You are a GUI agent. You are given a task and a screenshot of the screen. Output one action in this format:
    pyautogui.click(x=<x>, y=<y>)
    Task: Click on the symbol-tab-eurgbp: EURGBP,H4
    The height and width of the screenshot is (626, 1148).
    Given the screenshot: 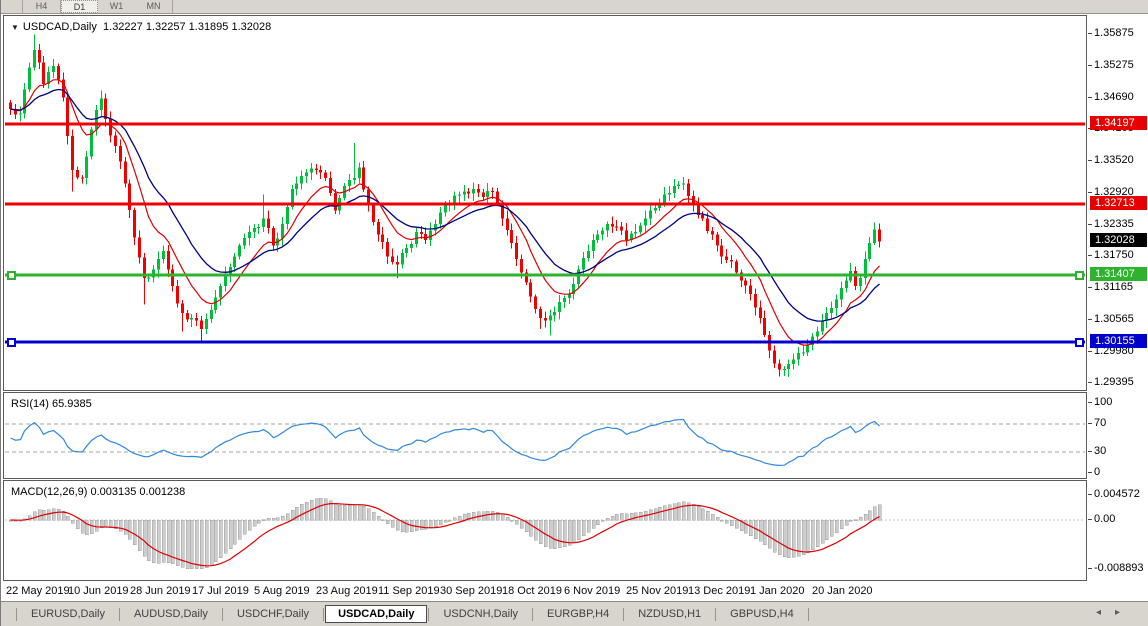 What is the action you would take?
    pyautogui.click(x=578, y=614)
    